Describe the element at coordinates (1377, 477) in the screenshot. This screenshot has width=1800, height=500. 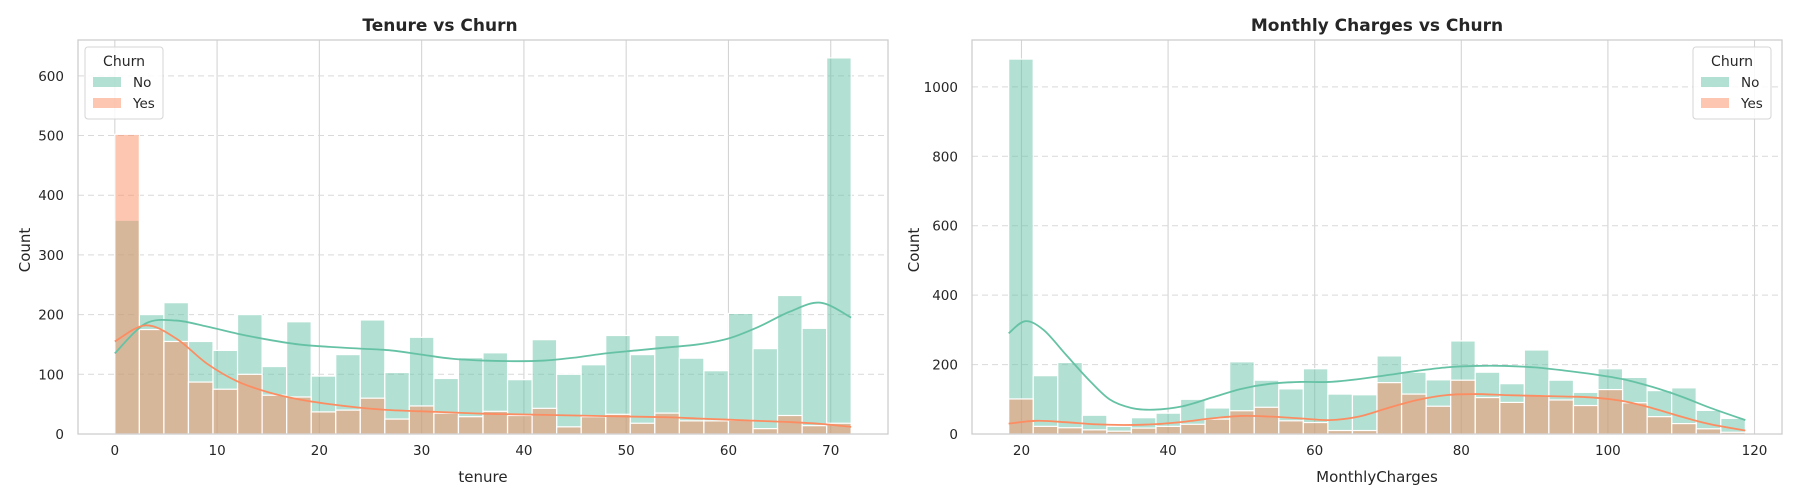
I see `x-axis-label: MonthlyCharges` at that location.